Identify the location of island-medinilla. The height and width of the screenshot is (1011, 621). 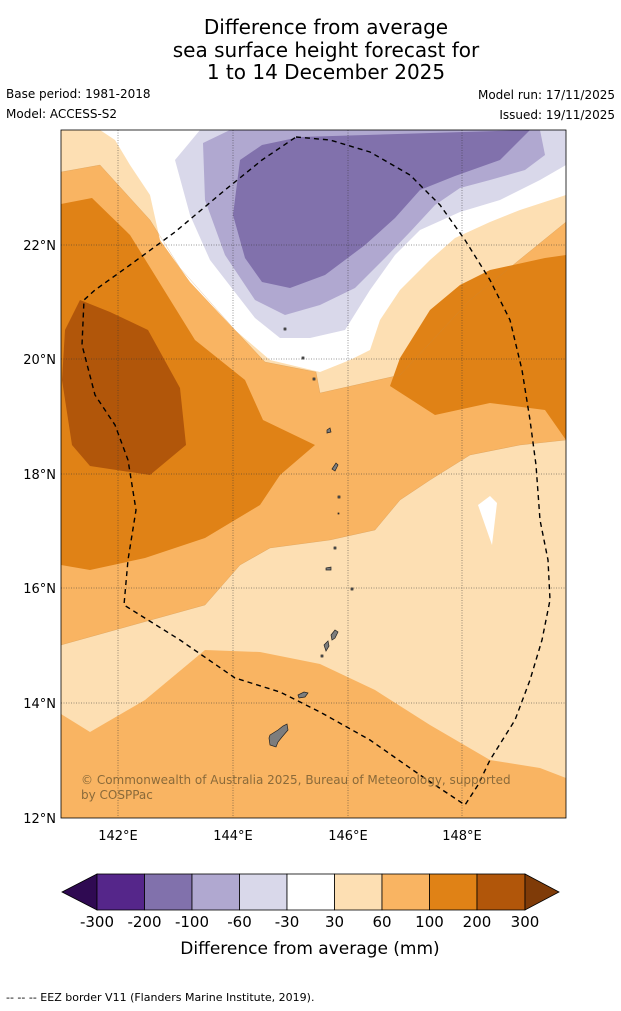
(352, 589).